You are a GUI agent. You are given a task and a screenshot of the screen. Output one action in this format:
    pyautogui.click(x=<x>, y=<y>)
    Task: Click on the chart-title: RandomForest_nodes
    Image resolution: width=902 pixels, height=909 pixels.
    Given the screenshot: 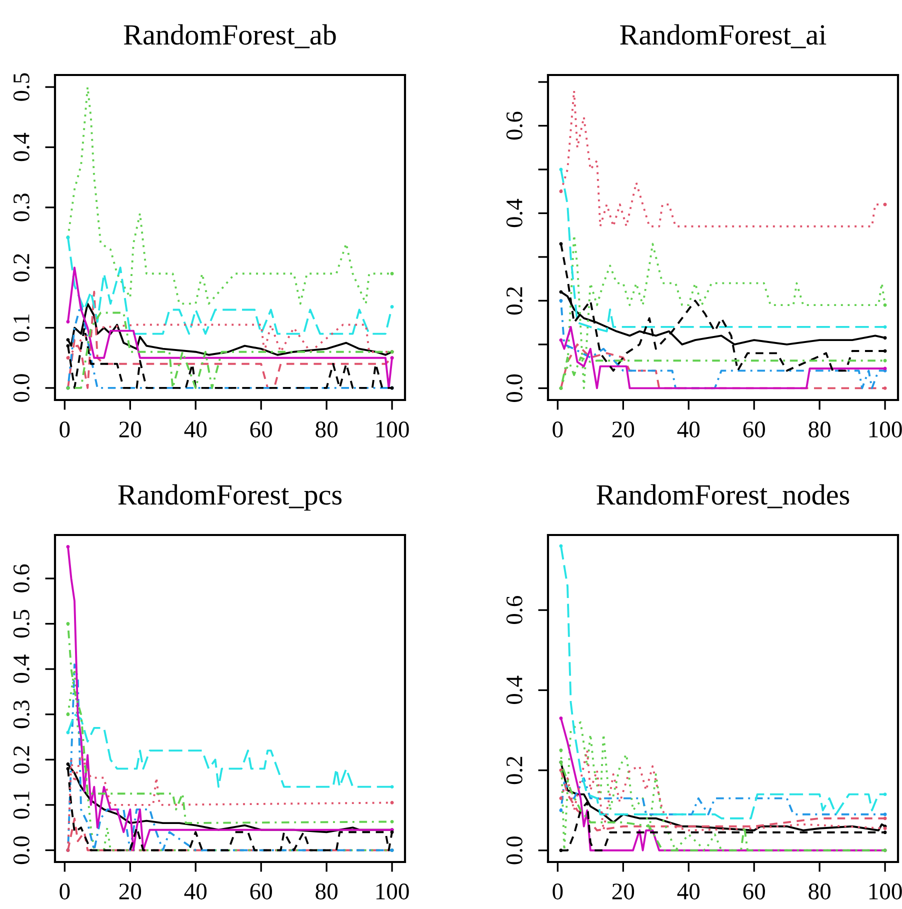 What is the action you would take?
    pyautogui.click(x=723, y=496)
    